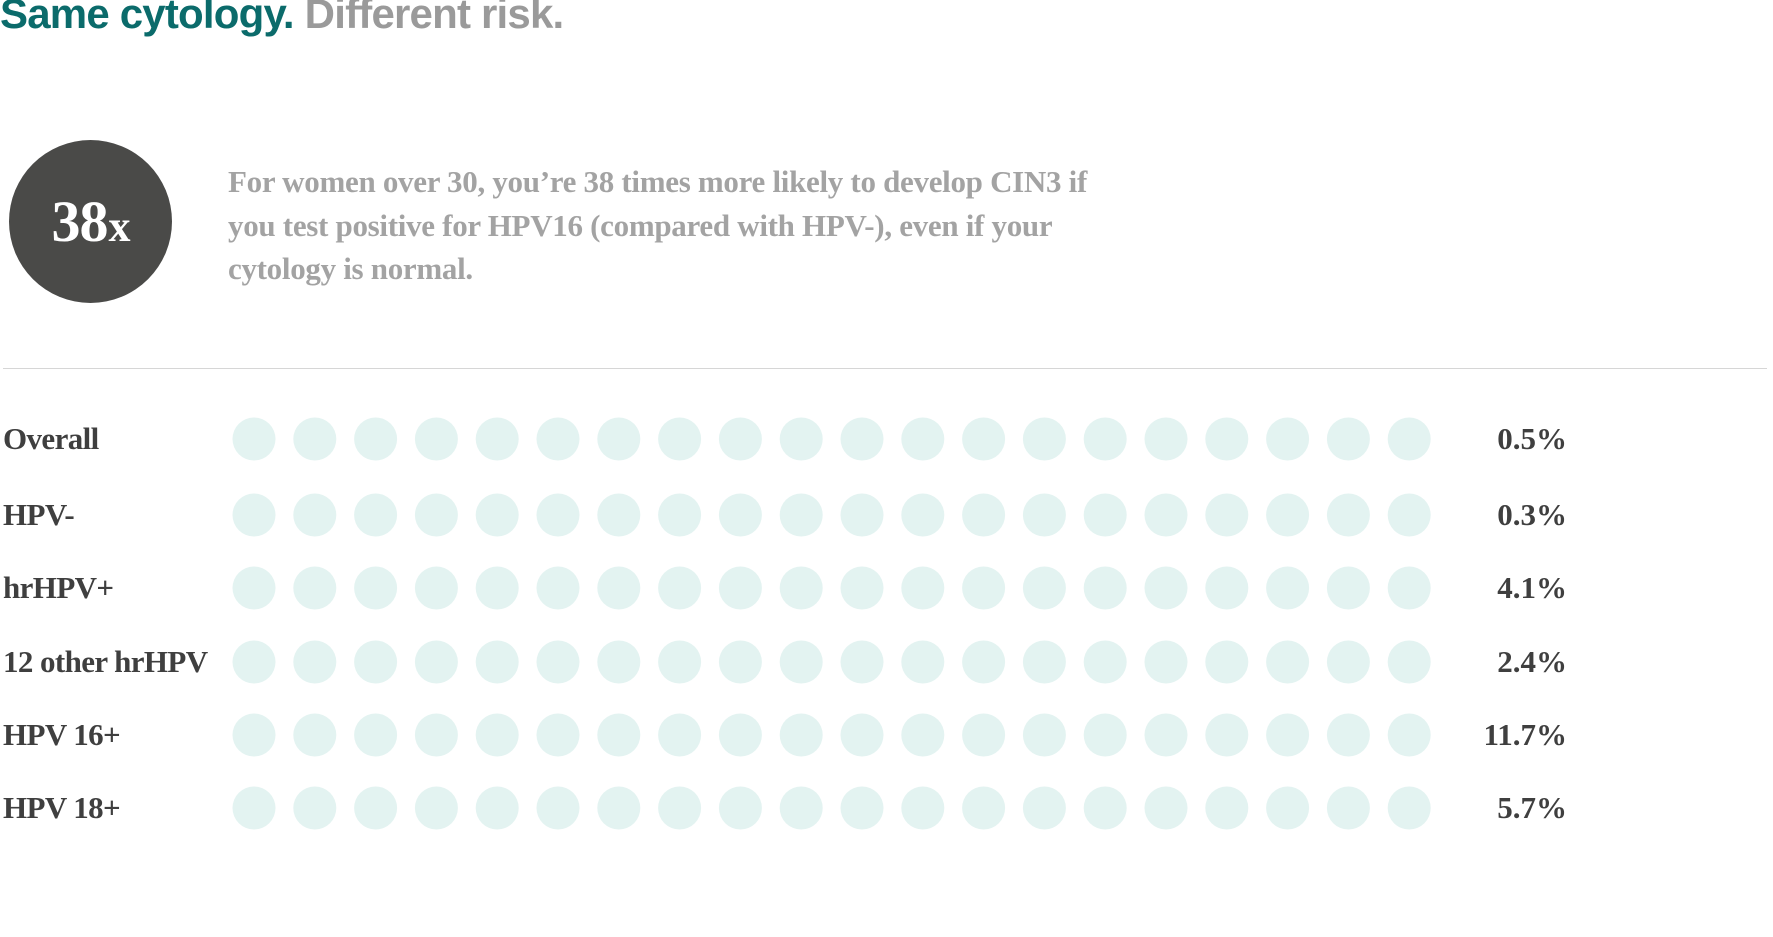 Image resolution: width=1773 pixels, height=937 pixels. Describe the element at coordinates (1525, 734) in the screenshot. I see `row-value: 11.7%` at that location.